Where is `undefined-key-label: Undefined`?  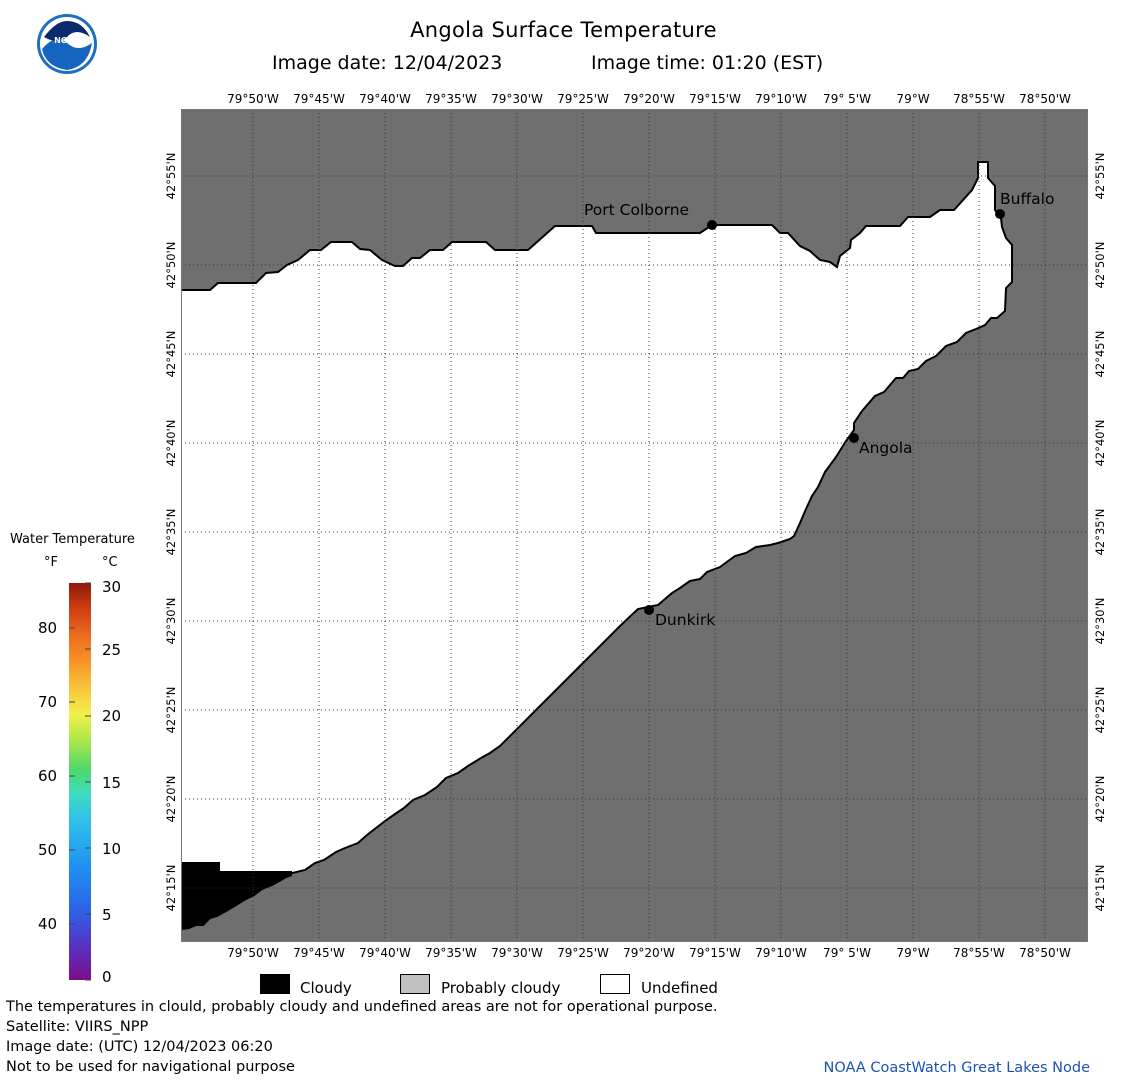
undefined-key-label: Undefined is located at coordinates (679, 988).